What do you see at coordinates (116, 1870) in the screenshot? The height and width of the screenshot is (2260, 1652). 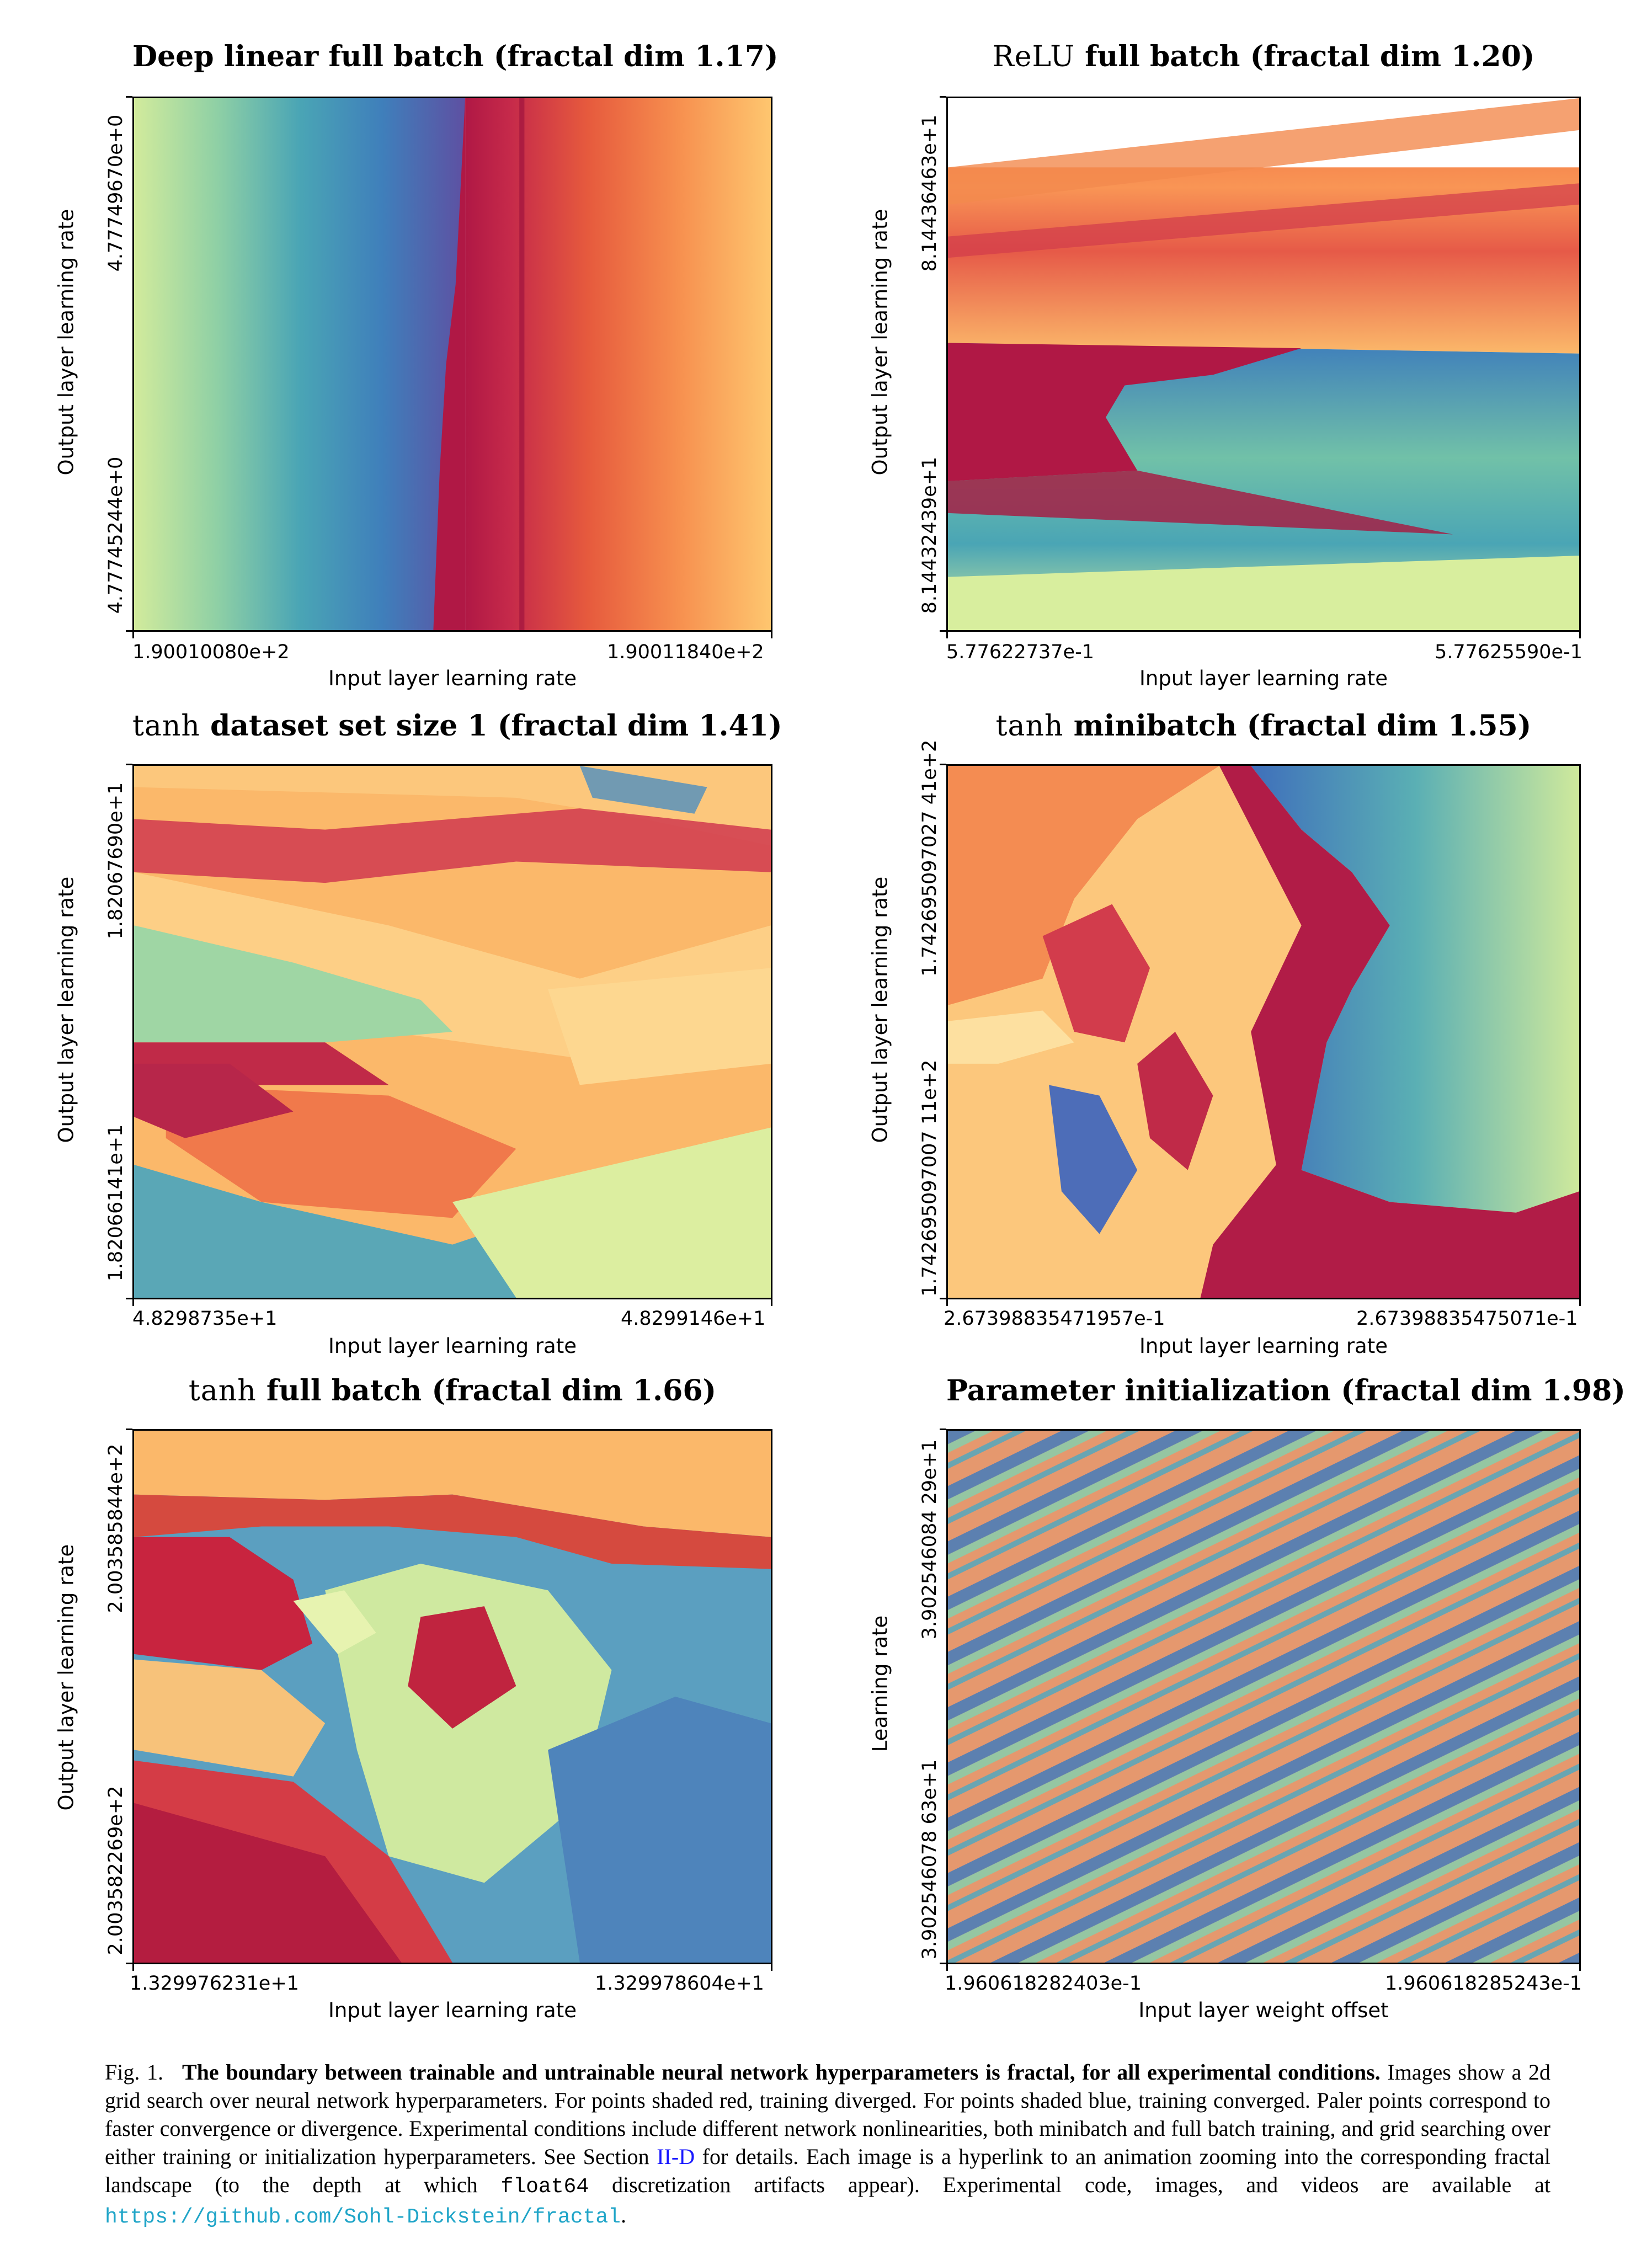 I see `y-tick-bottom: 2.003582269e+2` at bounding box center [116, 1870].